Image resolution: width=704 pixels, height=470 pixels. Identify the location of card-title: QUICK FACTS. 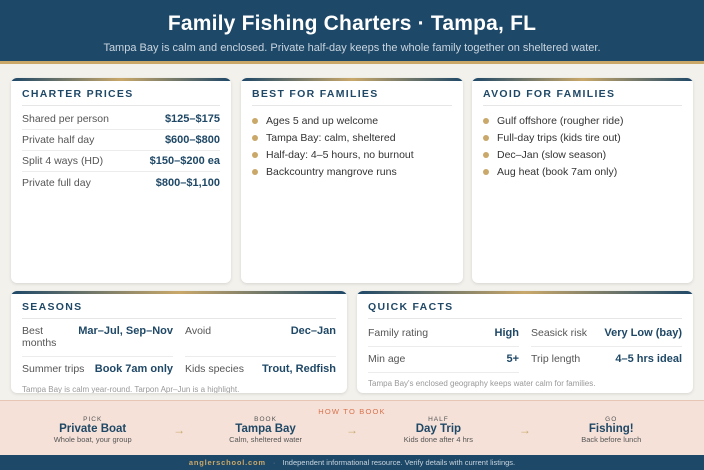
(525, 305).